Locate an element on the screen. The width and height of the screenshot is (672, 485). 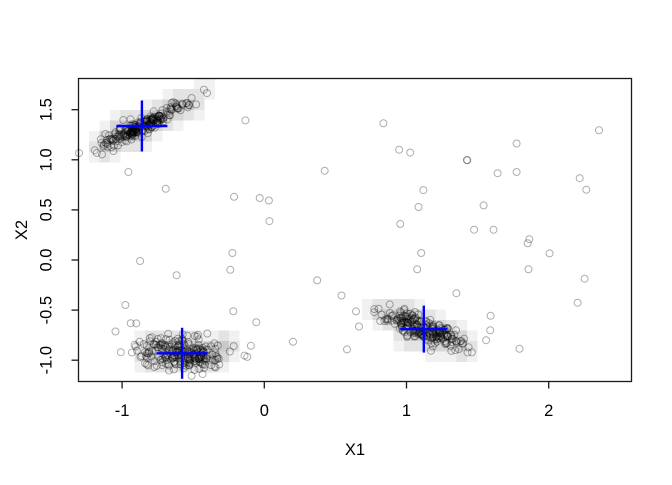
svg-text: 0.0 is located at coordinates (47, 260).